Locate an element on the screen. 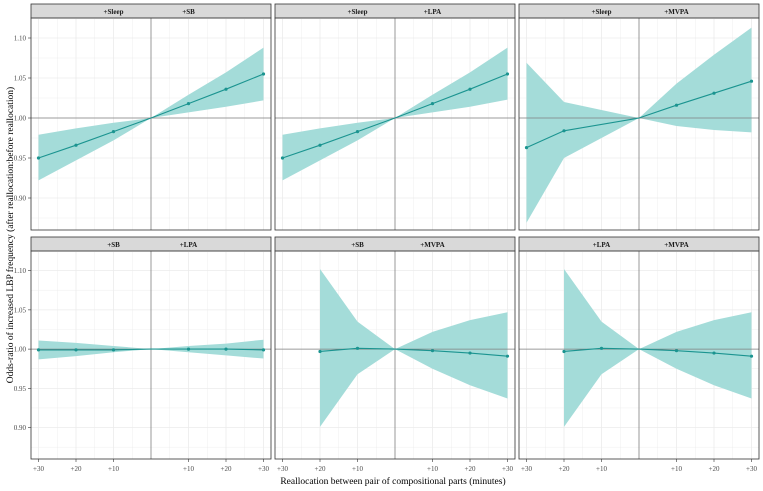  y-tick-label: 1.00 is located at coordinates (20, 119).